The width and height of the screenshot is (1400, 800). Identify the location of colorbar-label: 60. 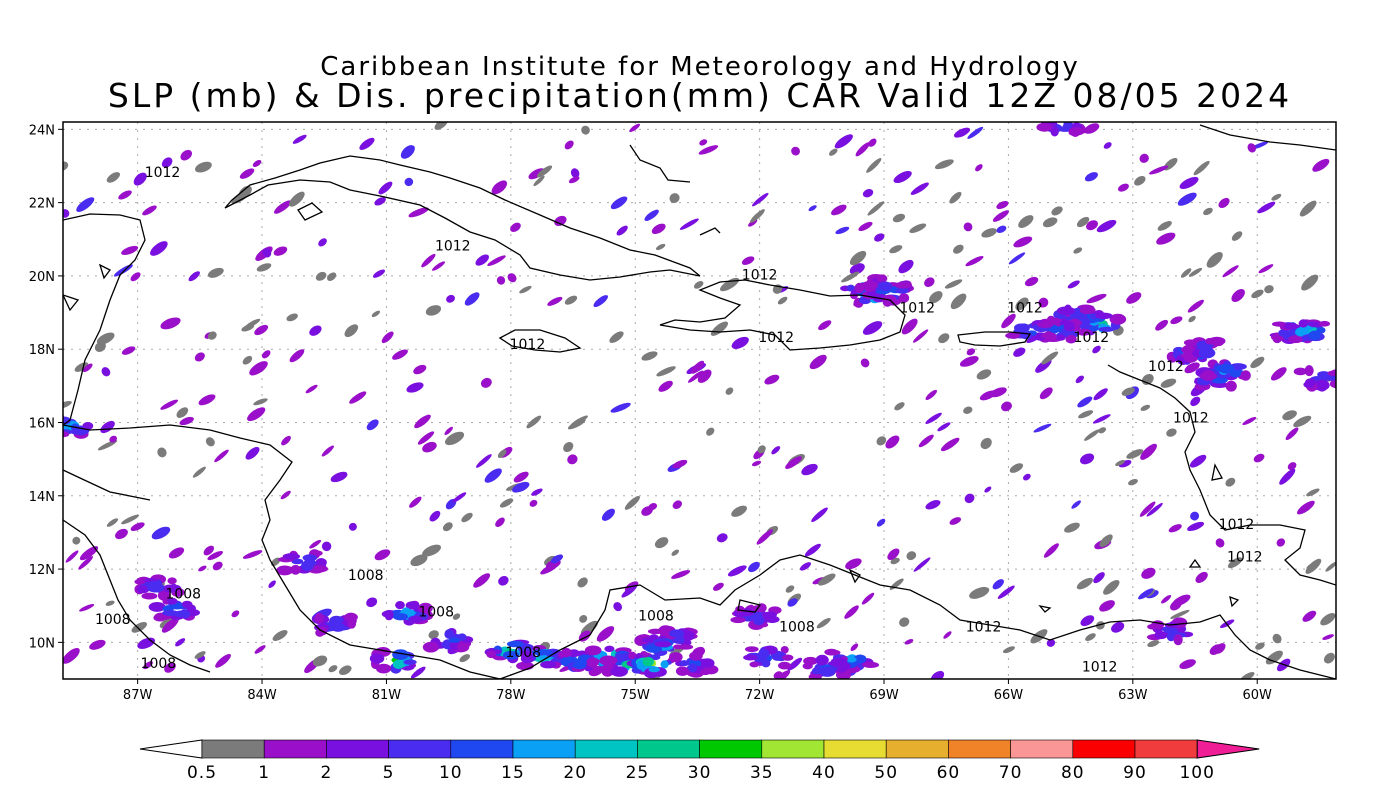
(949, 773).